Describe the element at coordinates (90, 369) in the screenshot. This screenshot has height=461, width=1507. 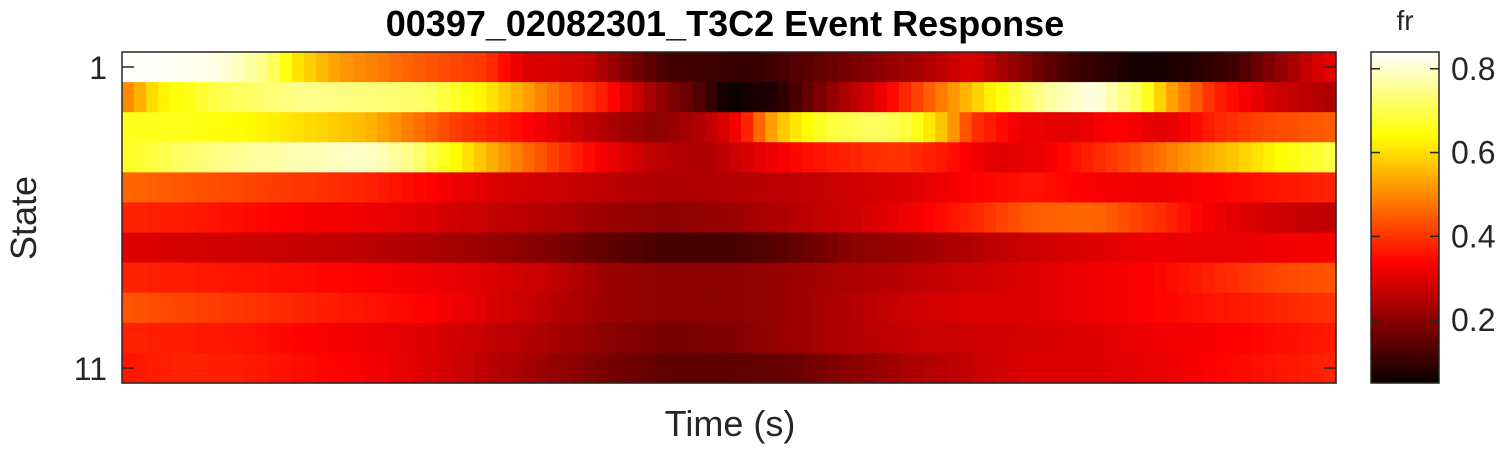
I see `y-tick-label-11: 11` at that location.